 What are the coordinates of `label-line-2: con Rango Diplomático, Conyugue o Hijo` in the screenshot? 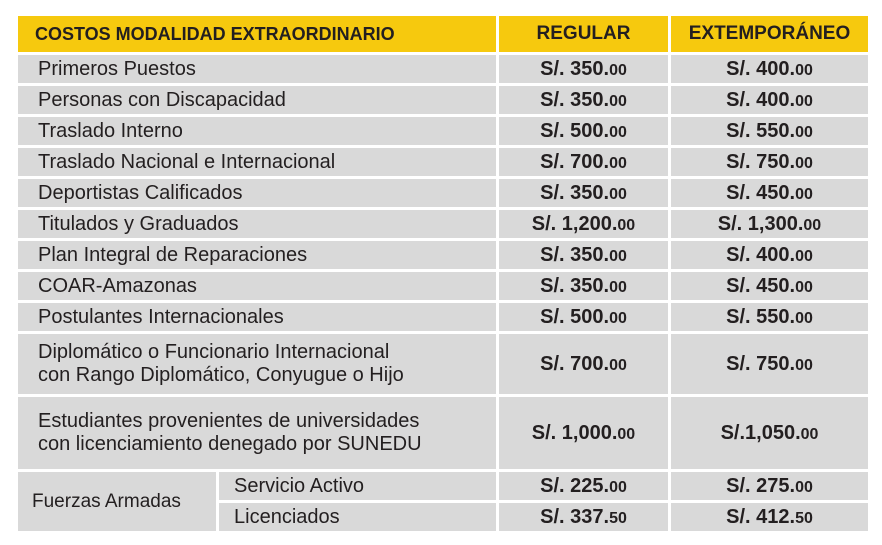 It's located at (221, 375).